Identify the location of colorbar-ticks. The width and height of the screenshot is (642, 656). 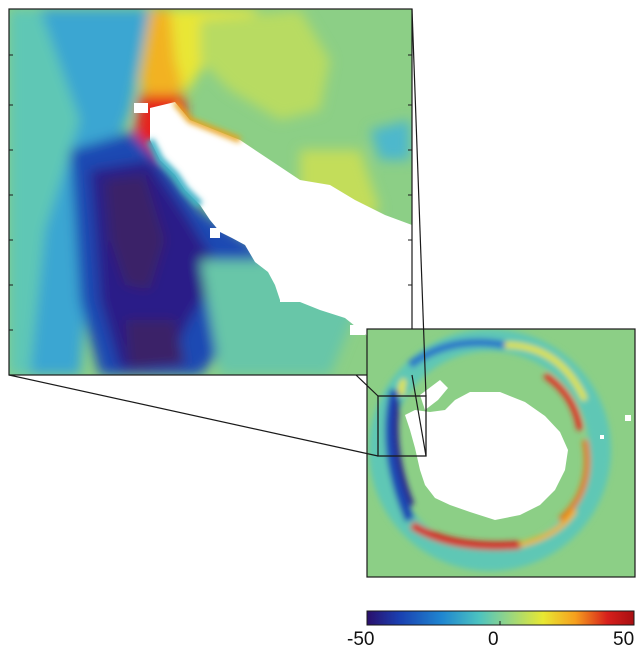
(500, 618).